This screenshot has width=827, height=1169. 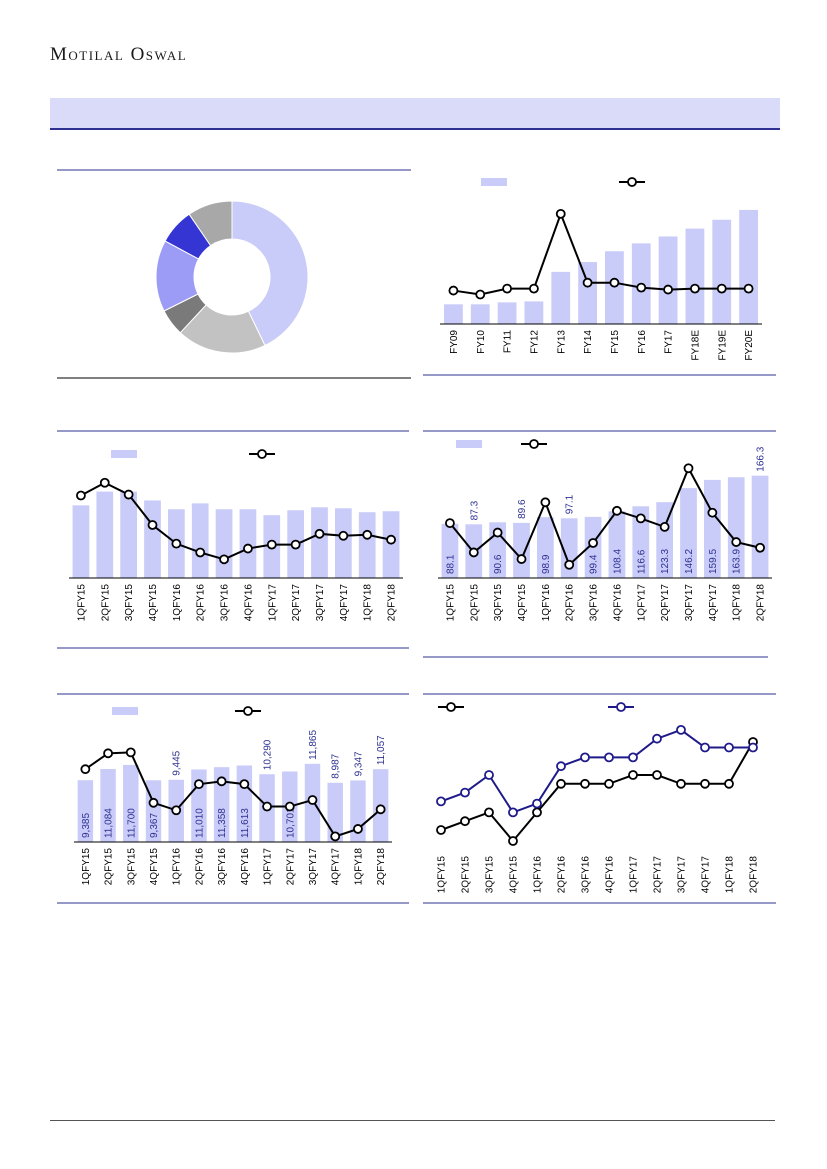 I want to click on data-label: 10,290, so click(x=268, y=754).